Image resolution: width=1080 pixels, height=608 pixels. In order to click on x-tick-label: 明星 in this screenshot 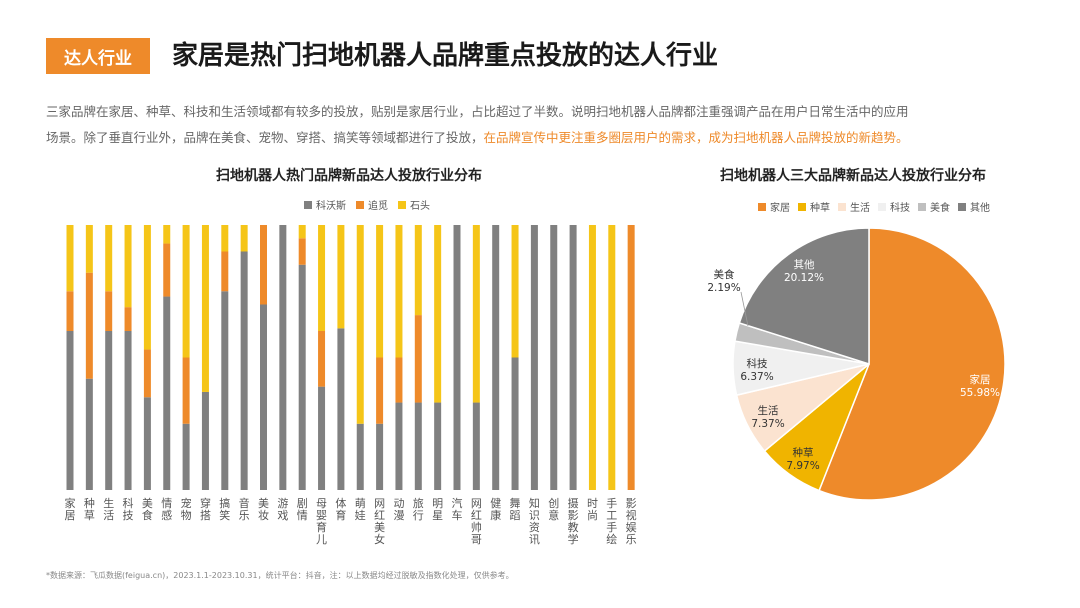, I will do `click(437, 509)`.